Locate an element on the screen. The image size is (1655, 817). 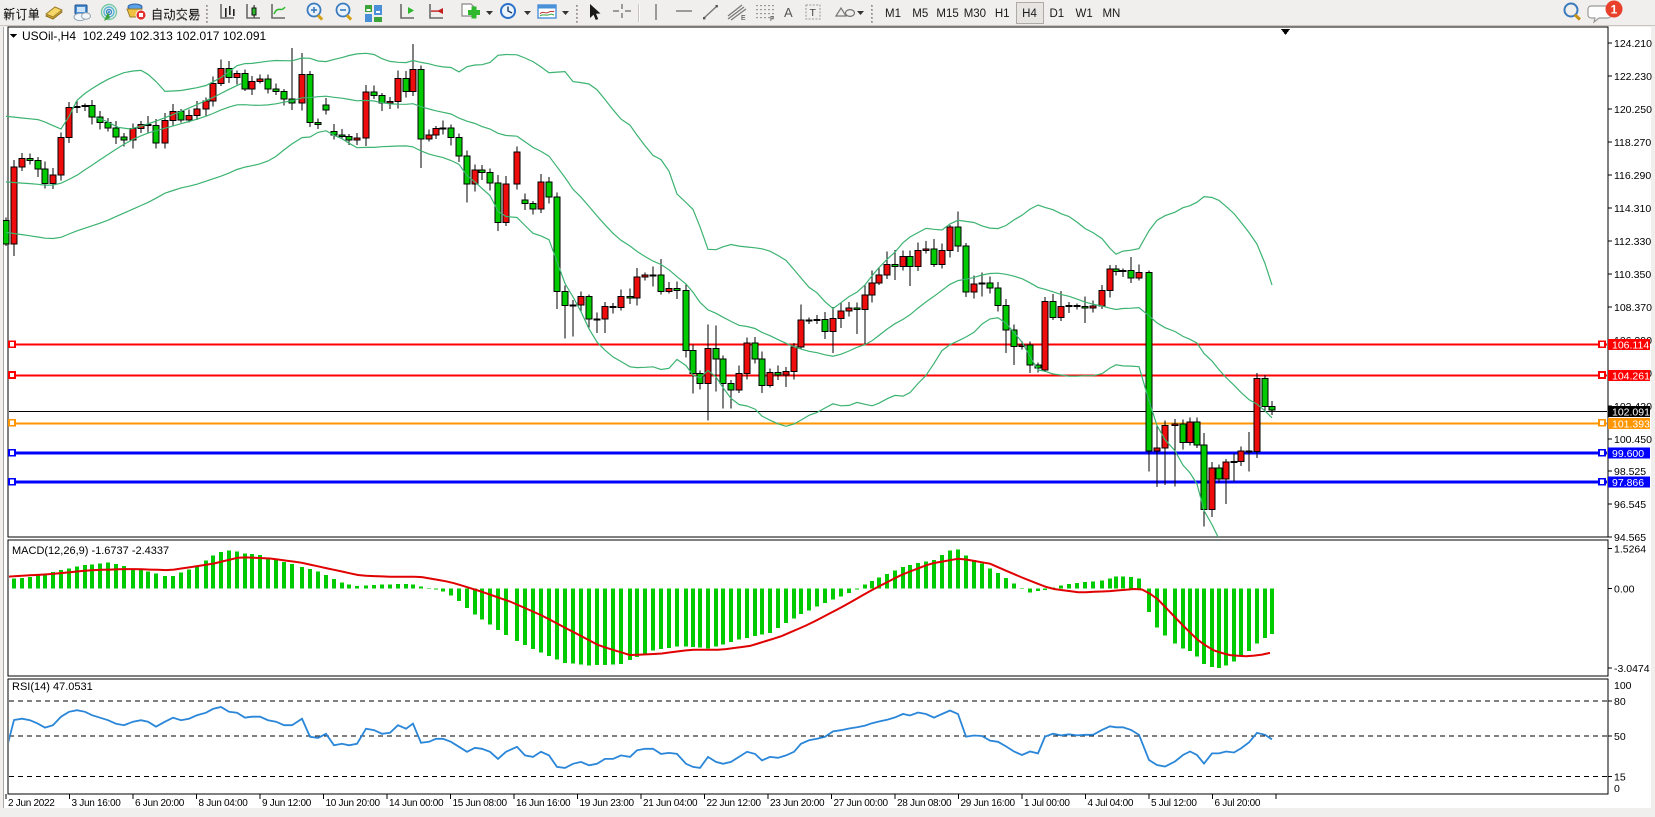
svg-text: 0 is located at coordinates (1617, 789).